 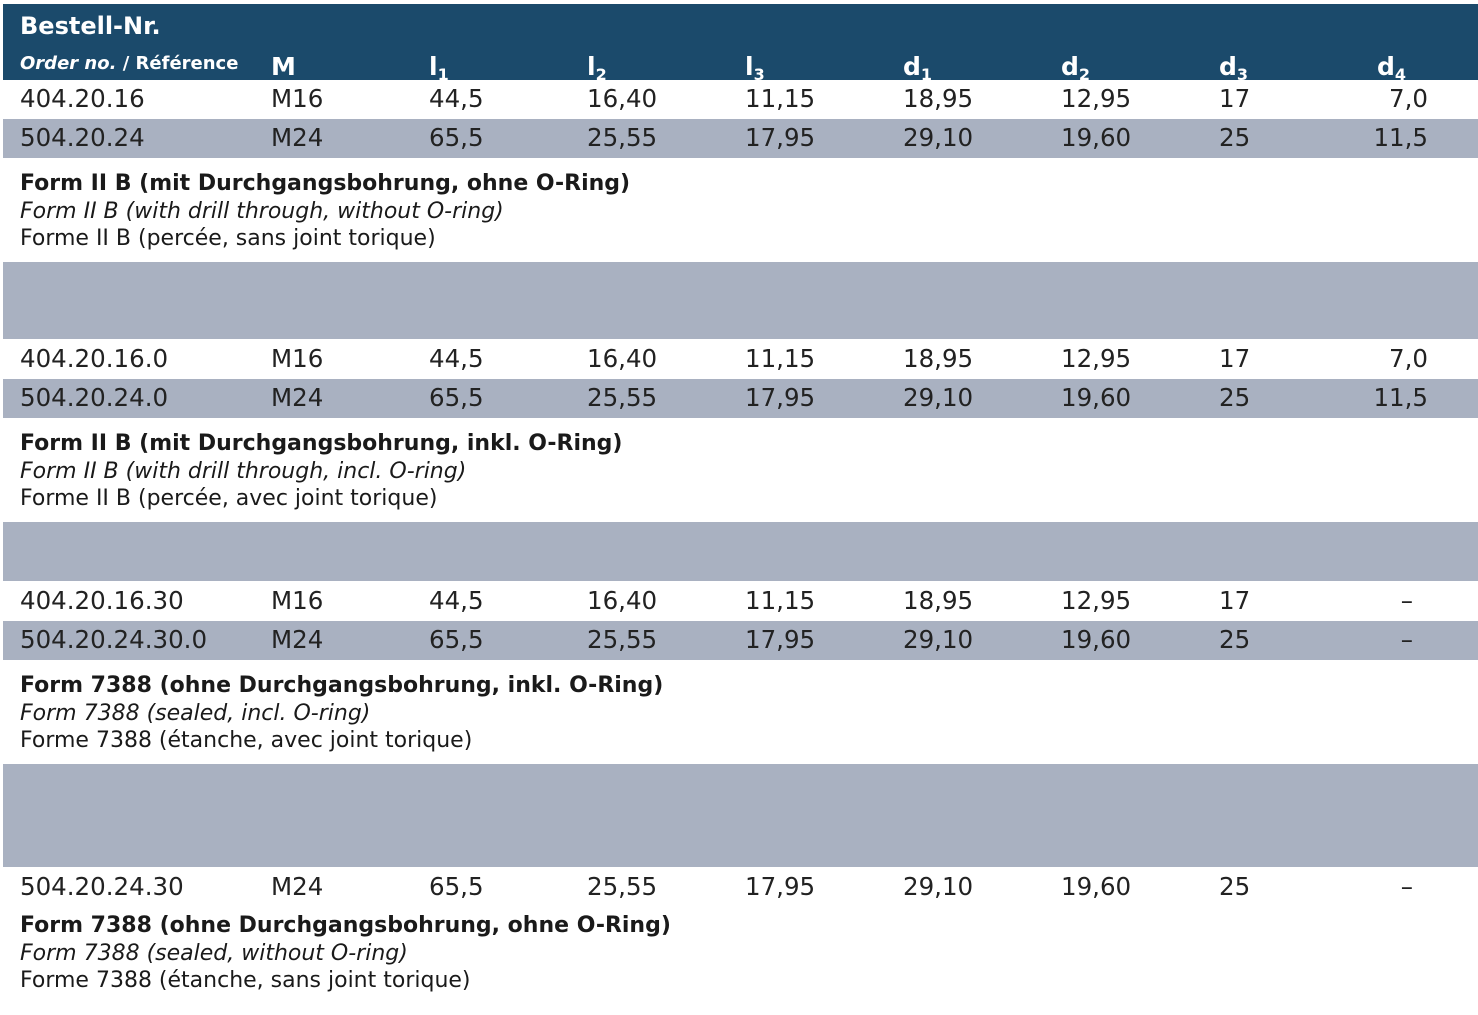 I want to click on col-header-d2: d2, so click(x=1076, y=68).